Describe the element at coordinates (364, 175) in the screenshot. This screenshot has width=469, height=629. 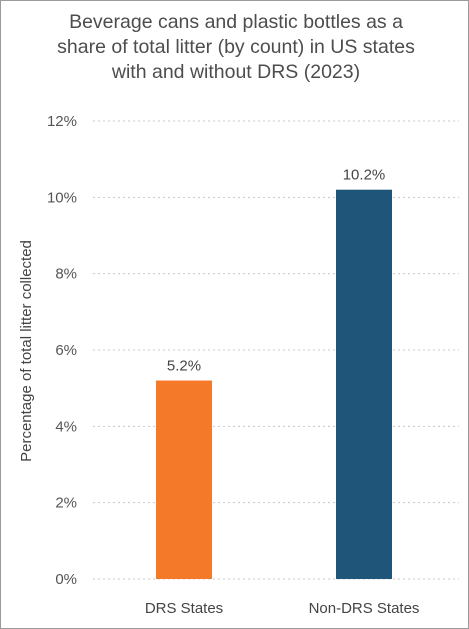
I see `data-label: 10.2%` at that location.